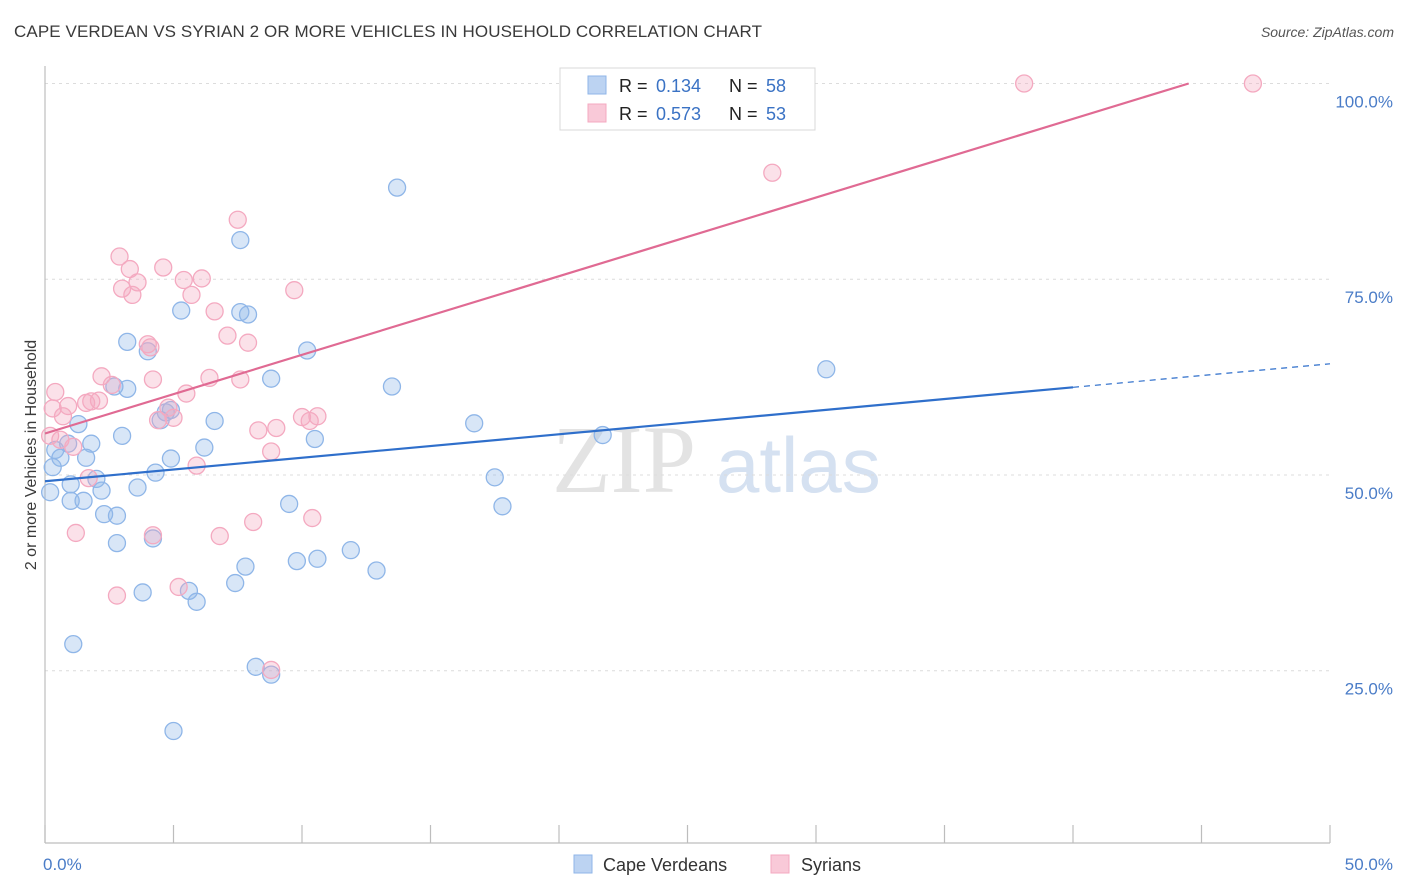 The height and width of the screenshot is (892, 1406). Describe the element at coordinates (776, 114) in the screenshot. I see `legend-n-value-pink: 53` at that location.